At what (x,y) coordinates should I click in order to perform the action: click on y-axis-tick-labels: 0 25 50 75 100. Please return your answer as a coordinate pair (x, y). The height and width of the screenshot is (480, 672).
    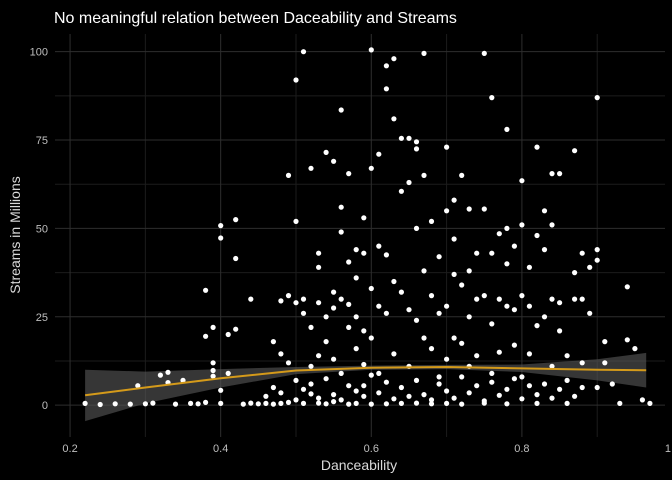
    Looking at the image, I should click on (39, 230).